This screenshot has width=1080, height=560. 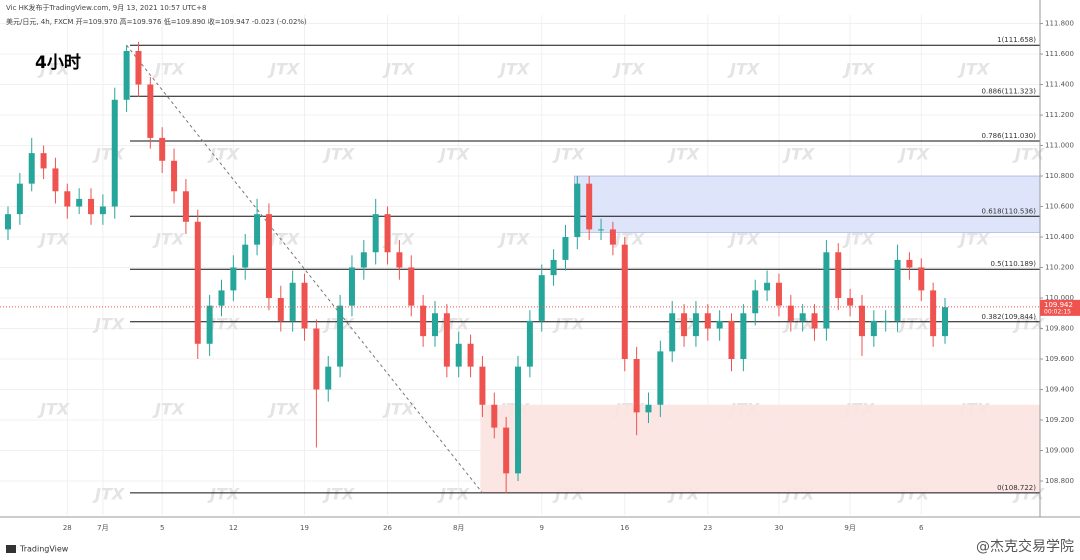 What do you see at coordinates (849, 528) in the screenshot?
I see `x-tick-label: 9月` at bounding box center [849, 528].